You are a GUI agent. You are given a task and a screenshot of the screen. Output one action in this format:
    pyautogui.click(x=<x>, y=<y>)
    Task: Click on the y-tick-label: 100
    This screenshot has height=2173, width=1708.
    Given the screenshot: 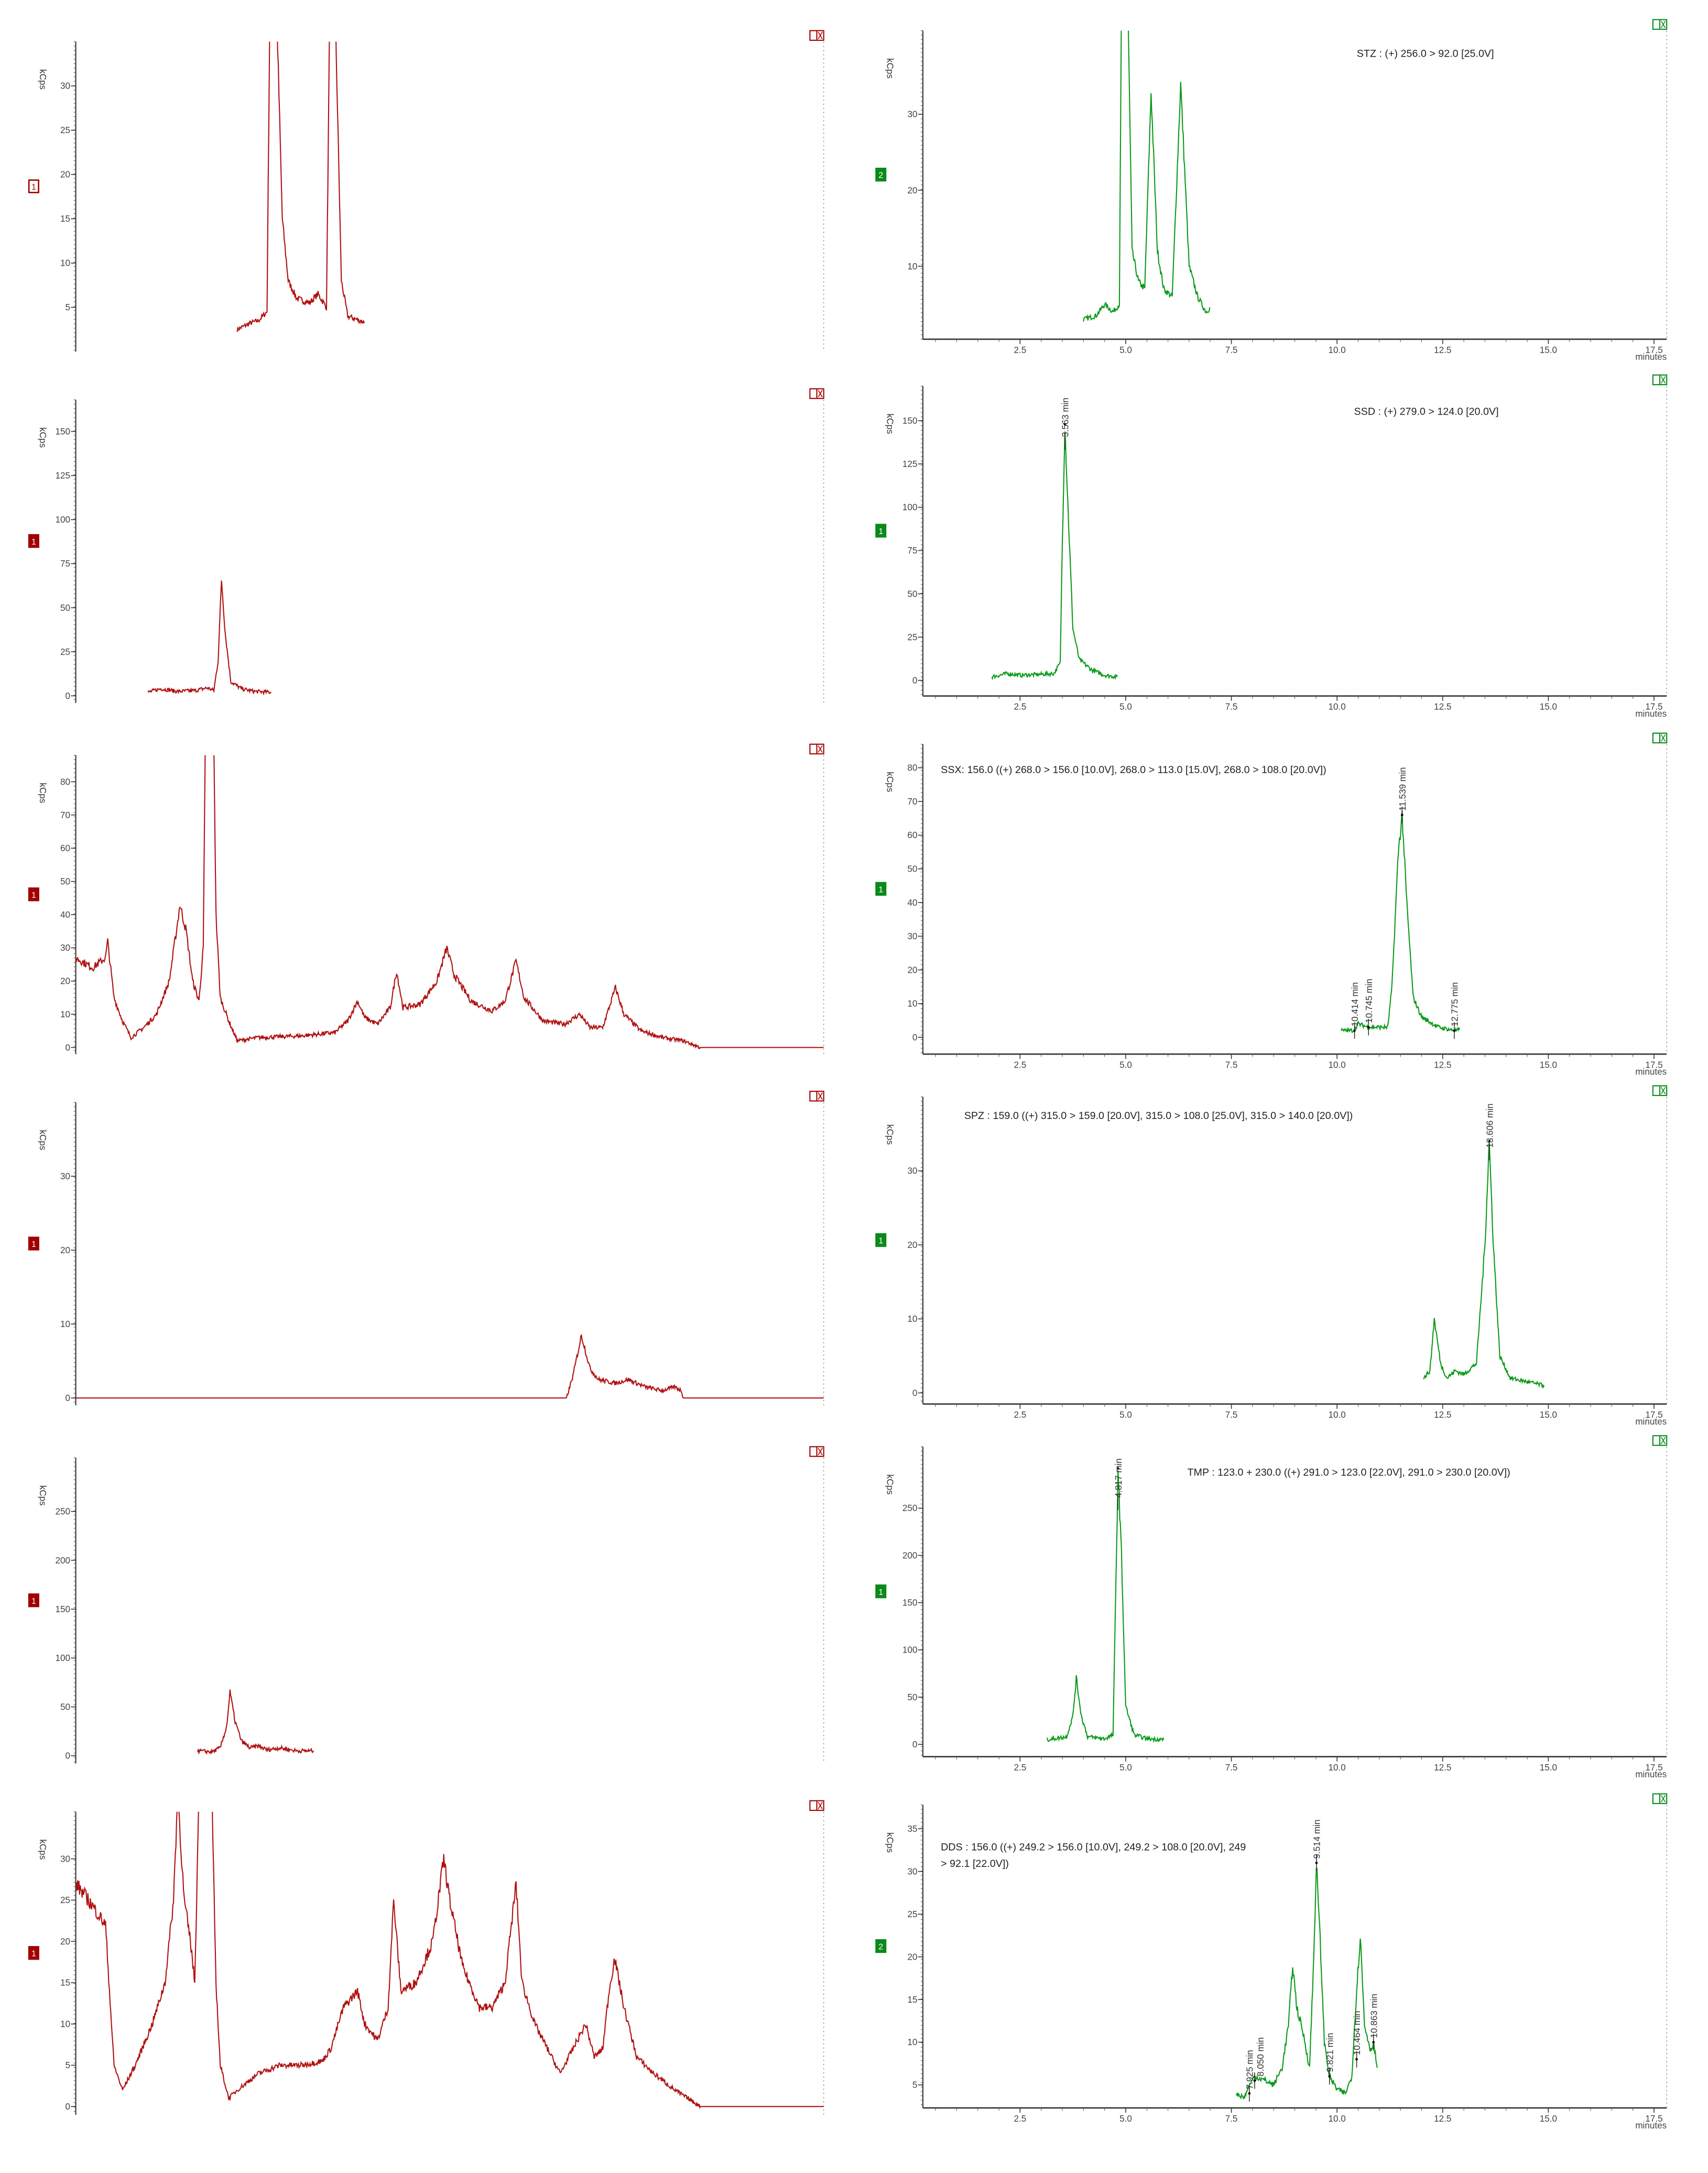 What is the action you would take?
    pyautogui.click(x=64, y=1658)
    